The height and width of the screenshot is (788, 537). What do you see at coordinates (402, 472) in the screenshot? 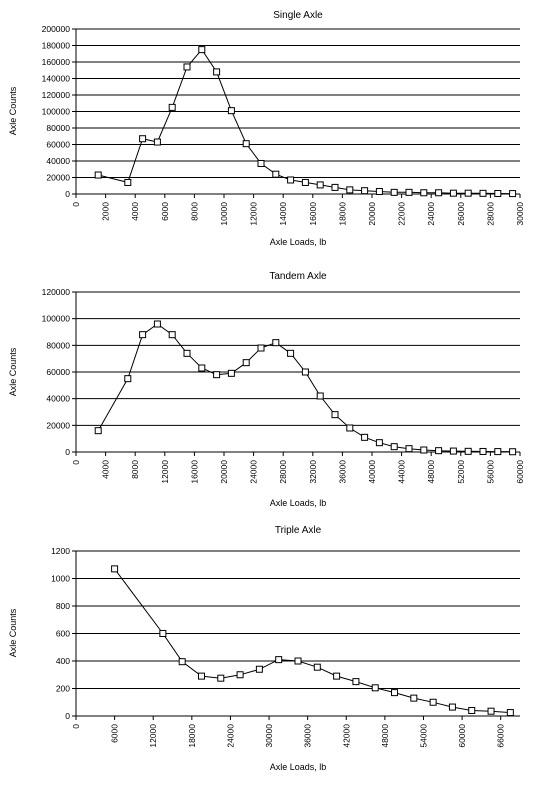
I see `x-tick-label: 44000` at bounding box center [402, 472].